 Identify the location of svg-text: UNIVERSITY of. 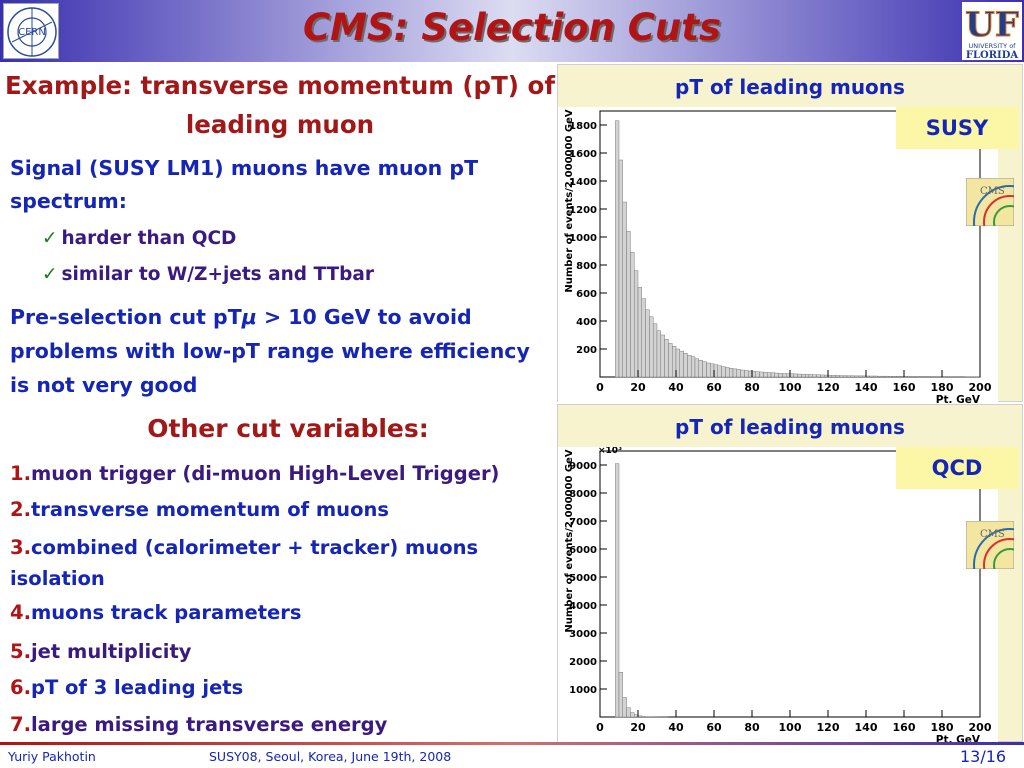
(993, 46).